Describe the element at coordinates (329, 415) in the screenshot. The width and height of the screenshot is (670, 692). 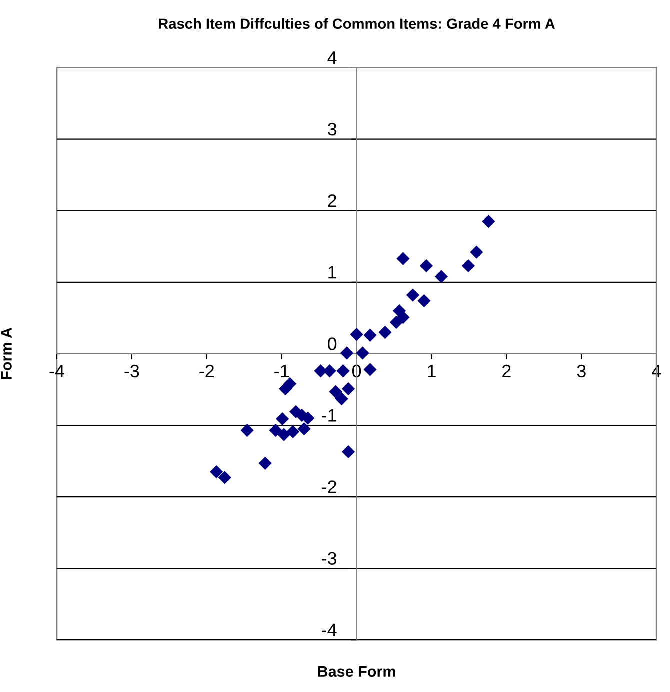
I see `y-tick-label: -1` at that location.